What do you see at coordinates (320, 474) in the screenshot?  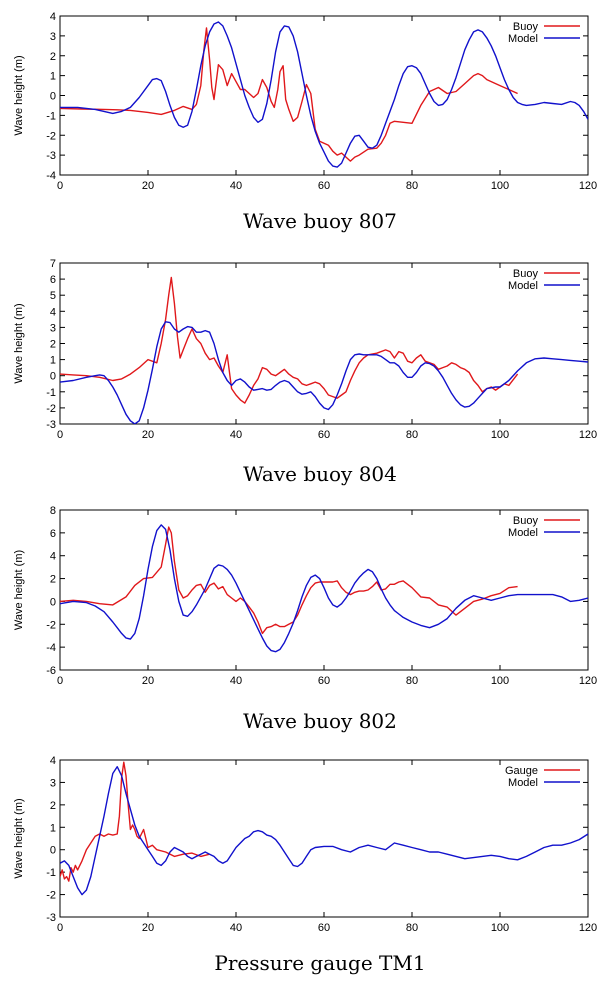 I see `panel-caption: Wave buoy 804` at bounding box center [320, 474].